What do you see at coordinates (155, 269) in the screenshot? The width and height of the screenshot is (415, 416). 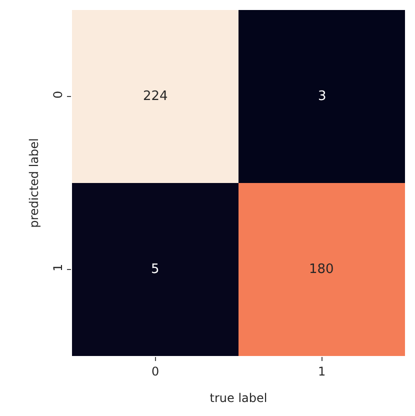 I see `data-label: 5` at bounding box center [155, 269].